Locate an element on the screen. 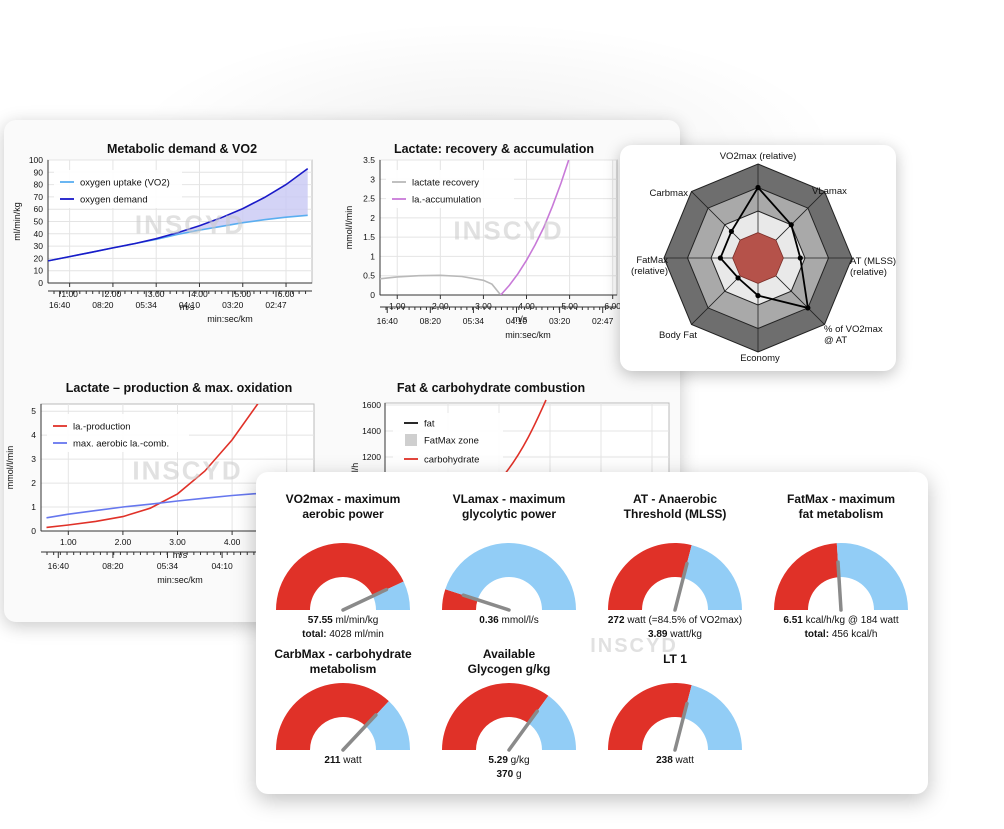  legend-label: max. aerobic la.-comb. is located at coordinates (121, 444).